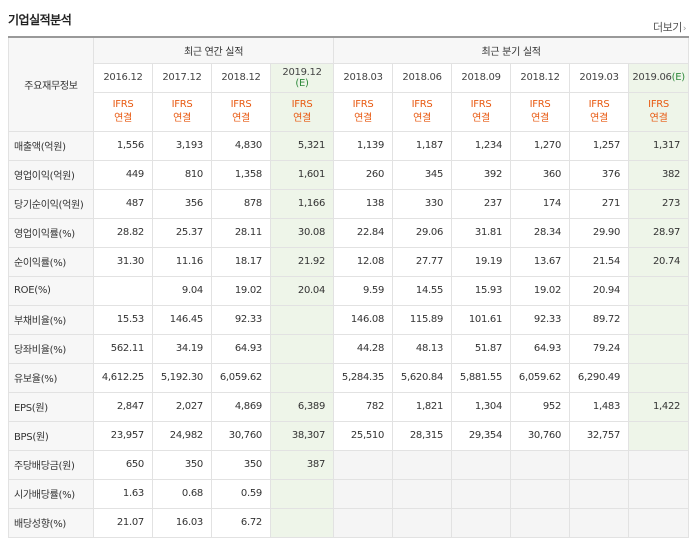  I want to click on period-label: 2017.12, so click(182, 77).